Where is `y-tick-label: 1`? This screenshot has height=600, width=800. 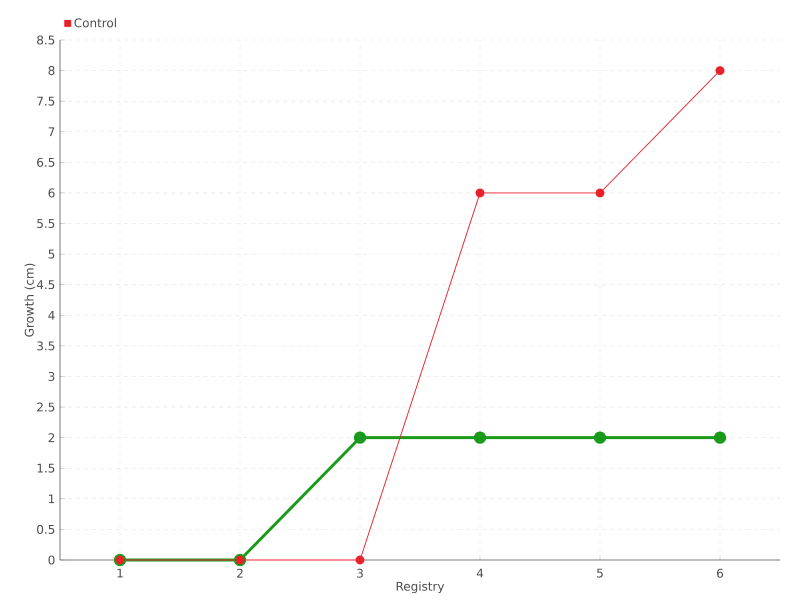
y-tick-label: 1 is located at coordinates (51, 499).